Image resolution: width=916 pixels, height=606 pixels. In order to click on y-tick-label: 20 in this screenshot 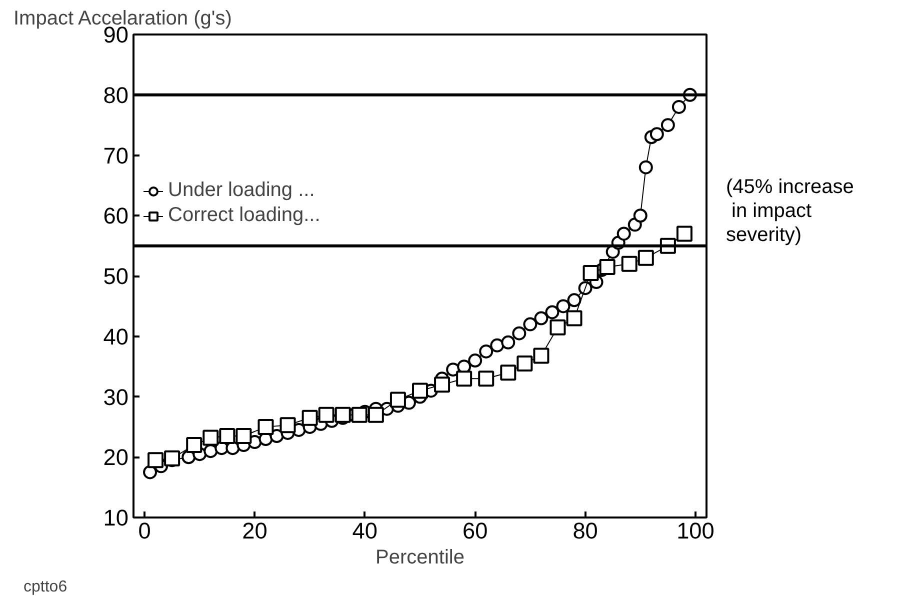, I will do `click(115, 457)`.